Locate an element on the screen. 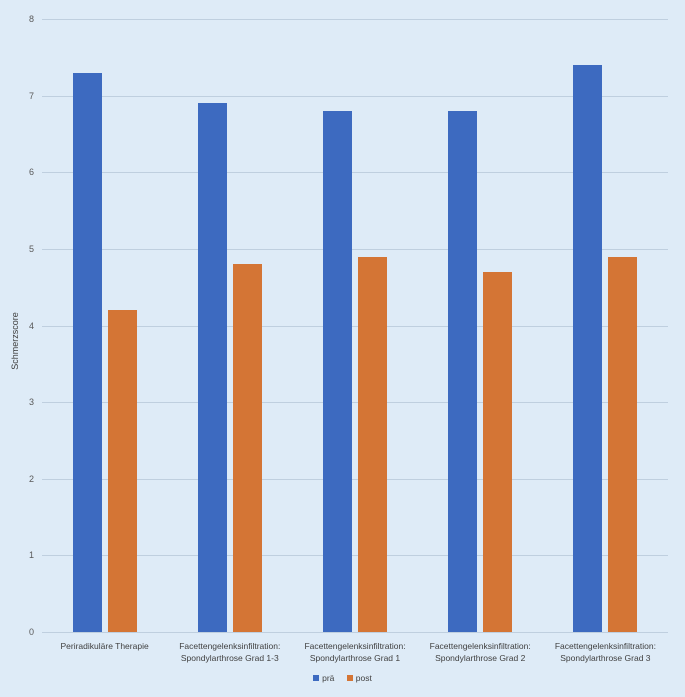 Image resolution: width=685 pixels, height=697 pixels. y-tick-label: 8 is located at coordinates (31, 19).